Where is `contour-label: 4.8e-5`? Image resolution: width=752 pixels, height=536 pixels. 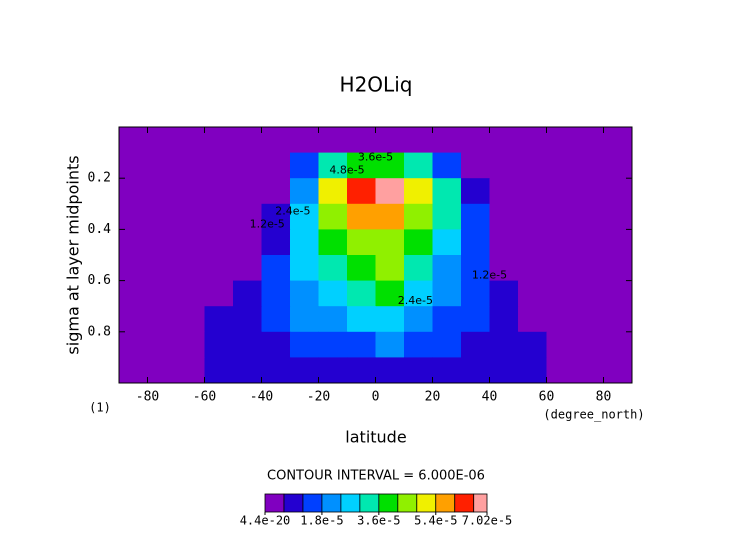
contour-label: 4.8e-5 is located at coordinates (346, 170).